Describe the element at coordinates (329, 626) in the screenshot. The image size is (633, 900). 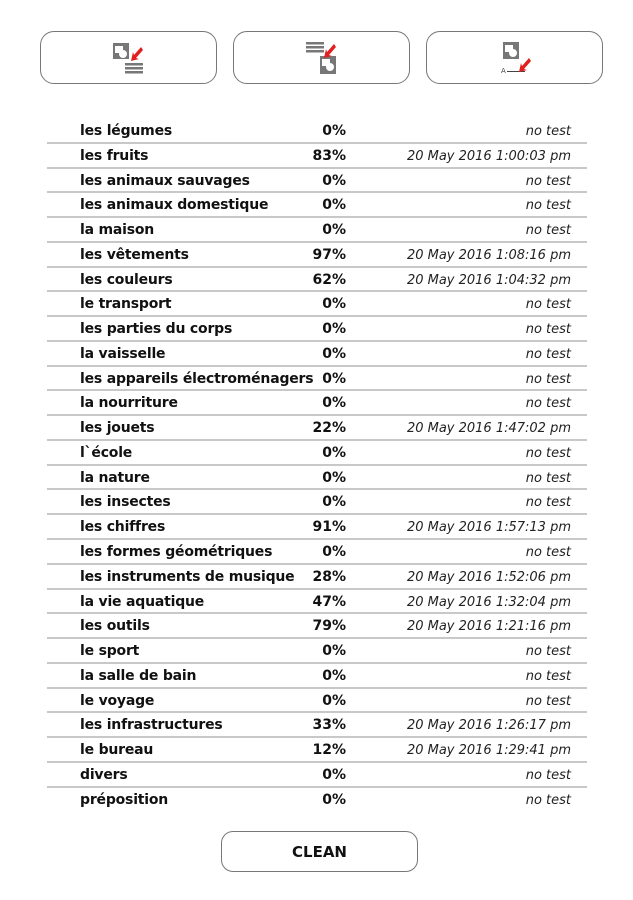
I see `topic-score: 79%` at that location.